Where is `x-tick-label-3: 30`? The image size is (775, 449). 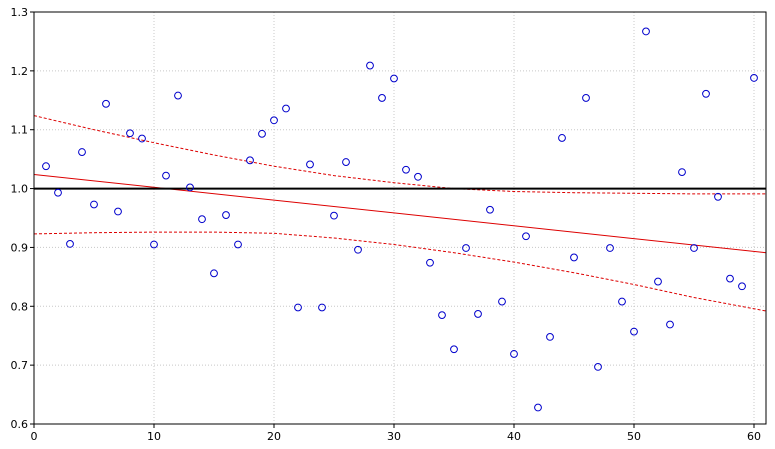 x-tick-label-3: 30 is located at coordinates (394, 436).